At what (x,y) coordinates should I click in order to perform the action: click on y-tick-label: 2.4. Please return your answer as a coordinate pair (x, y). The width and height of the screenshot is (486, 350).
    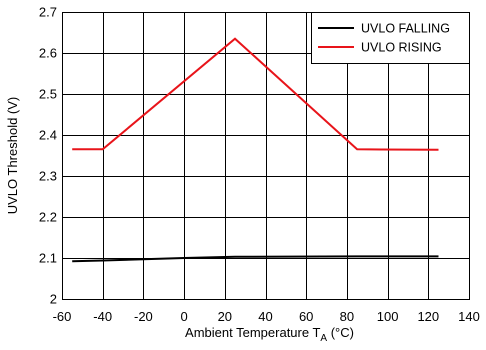
    Looking at the image, I should click on (48, 135).